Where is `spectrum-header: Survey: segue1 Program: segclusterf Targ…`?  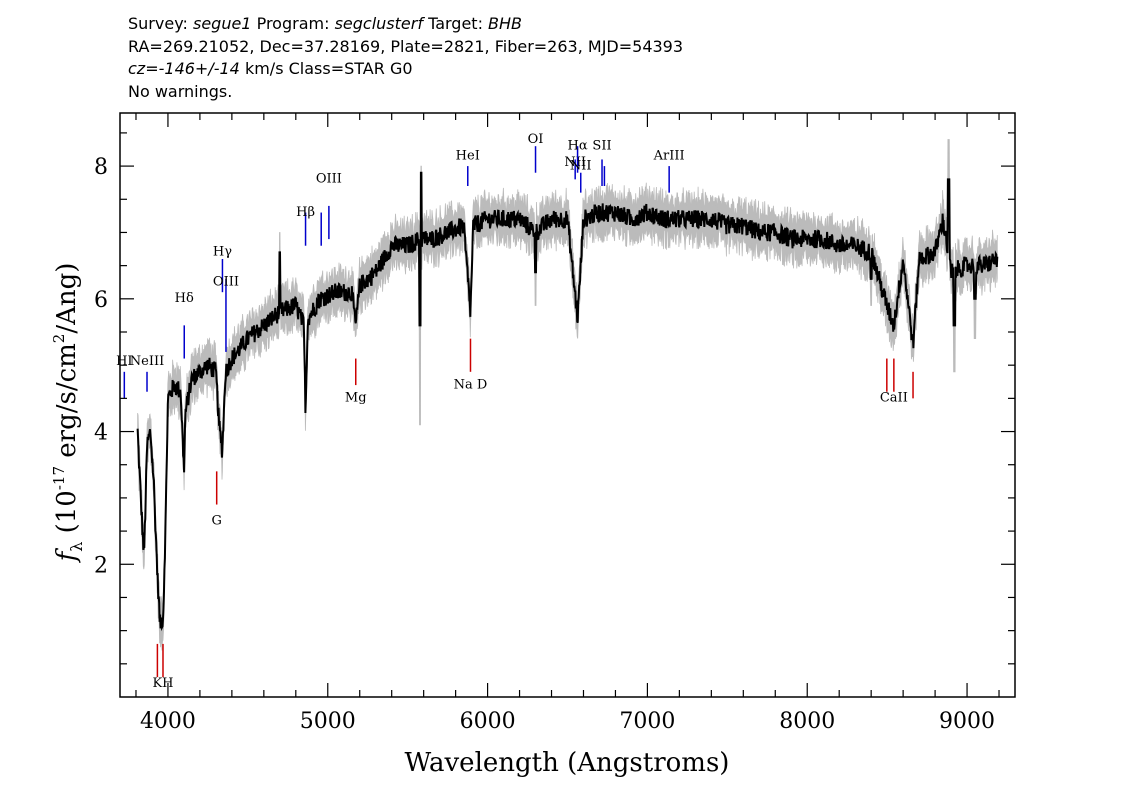
spectrum-header: Survey: segue1 Program: segclusterf Targ… is located at coordinates (405, 58).